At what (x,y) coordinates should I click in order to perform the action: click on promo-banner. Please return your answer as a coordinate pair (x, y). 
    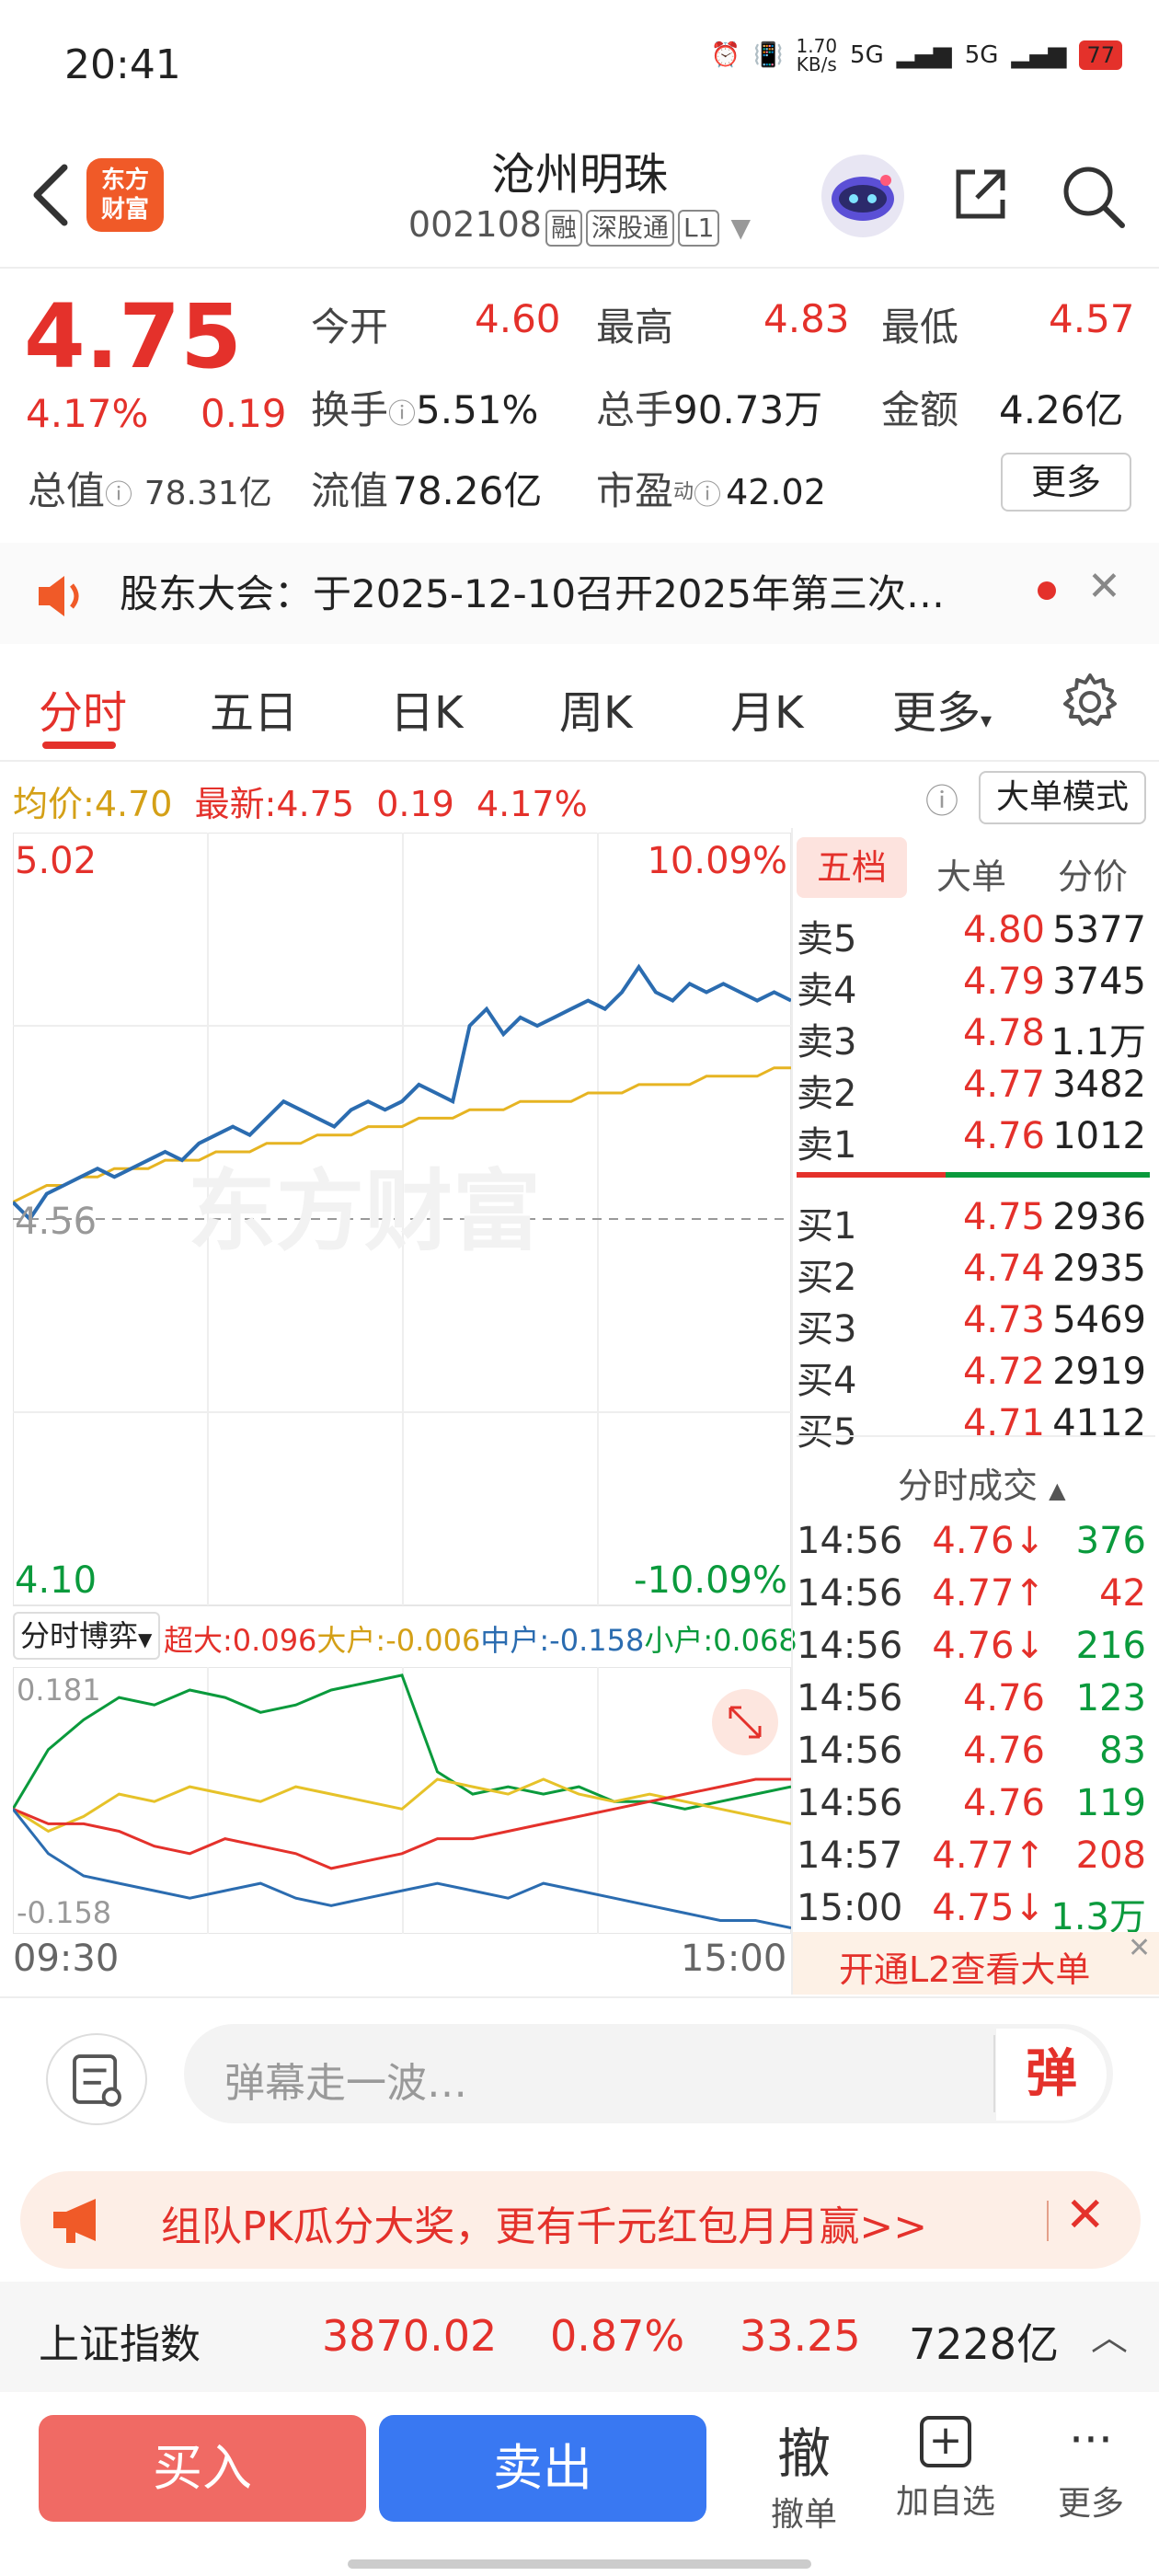
    Looking at the image, I should click on (580, 2220).